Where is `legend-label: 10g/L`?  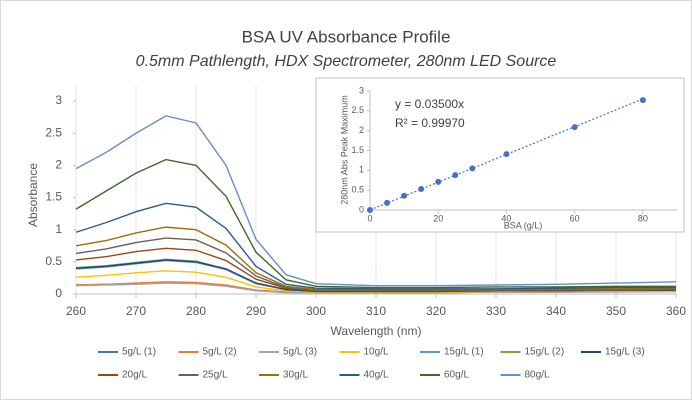
legend-label: 10g/L is located at coordinates (376, 352).